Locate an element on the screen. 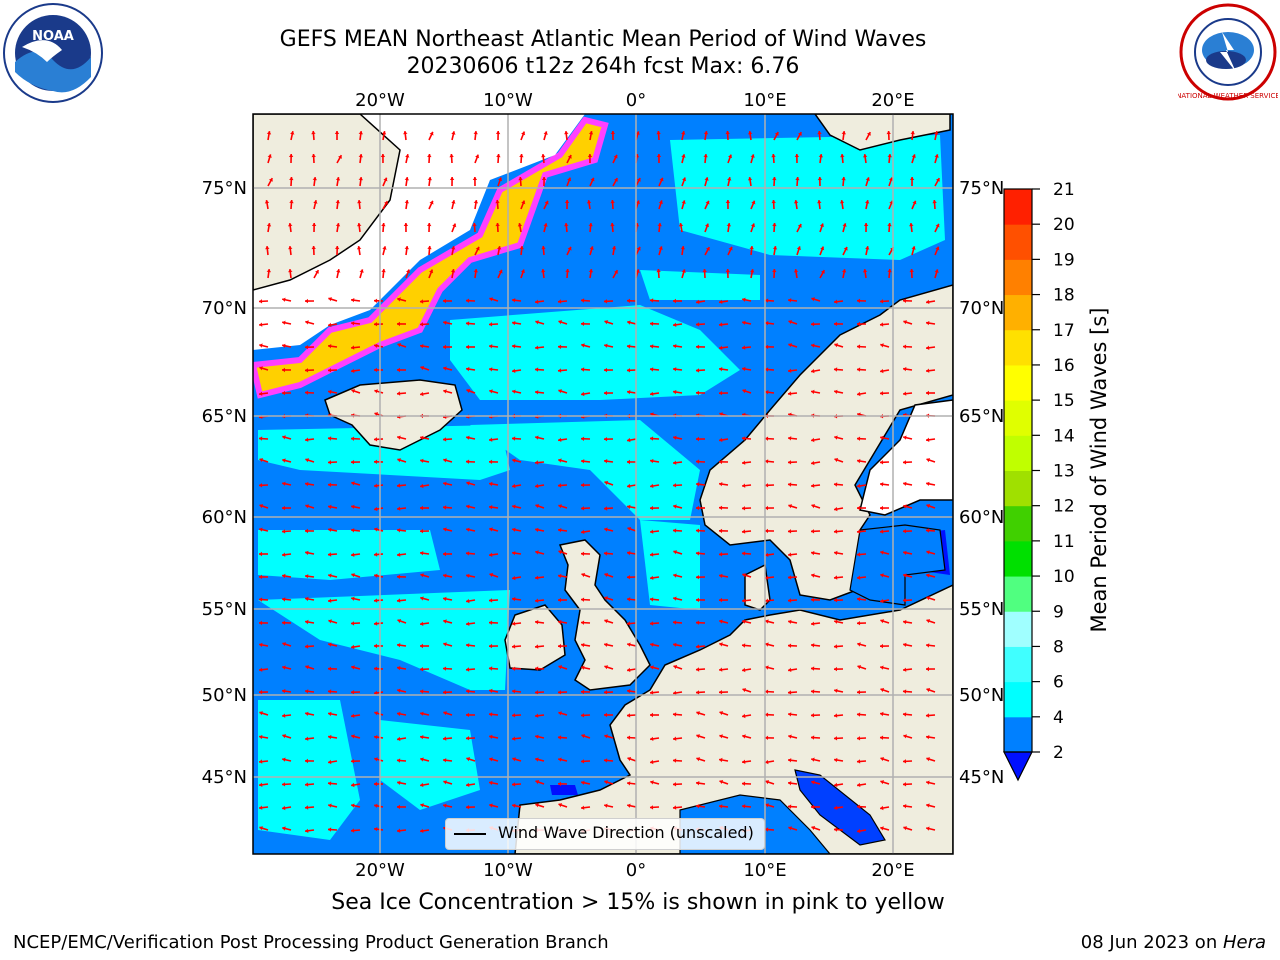  colorbar is located at coordinates (1018, 471).